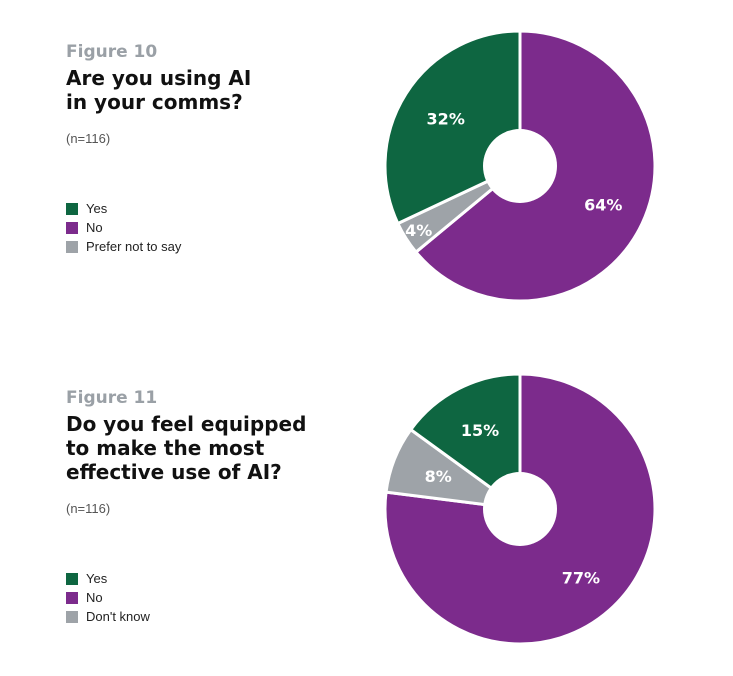 Image resolution: width=733 pixels, height=676 pixels. I want to click on legend-item-dont-know: Don't know, so click(108, 616).